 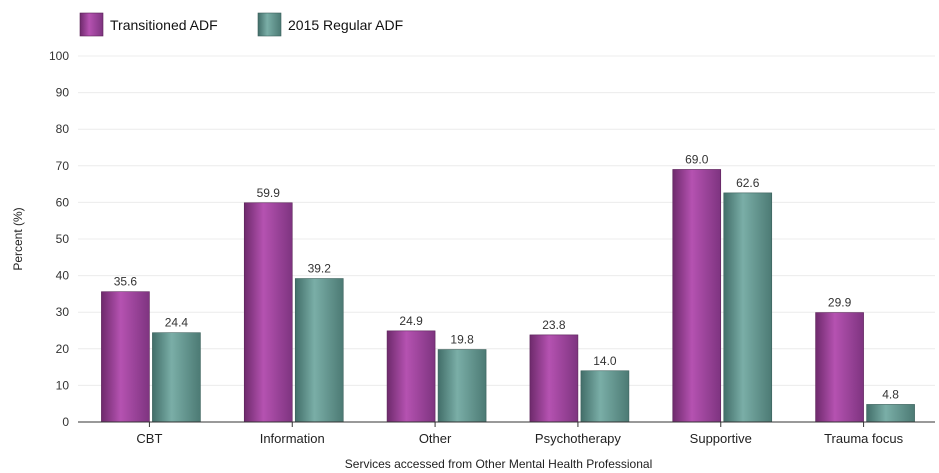 What do you see at coordinates (578, 438) in the screenshot?
I see `x-tick-label: Psychotherapy` at bounding box center [578, 438].